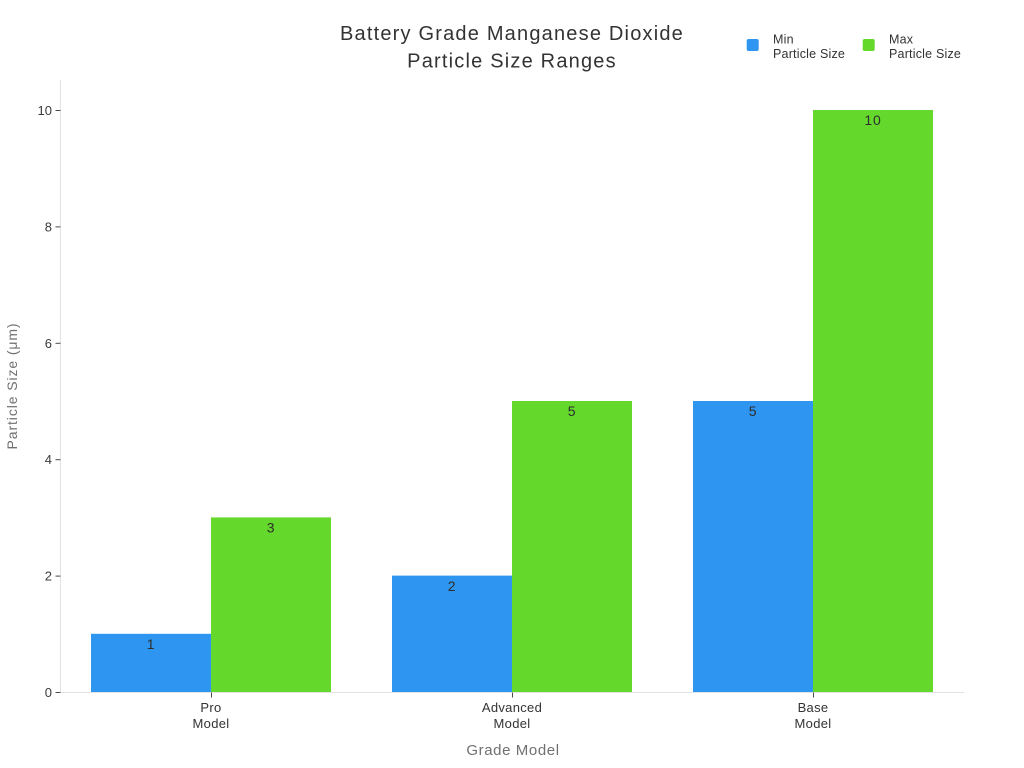 The image size is (1024, 768). What do you see at coordinates (512, 750) in the screenshot?
I see `svg-text: Grade Model` at bounding box center [512, 750].